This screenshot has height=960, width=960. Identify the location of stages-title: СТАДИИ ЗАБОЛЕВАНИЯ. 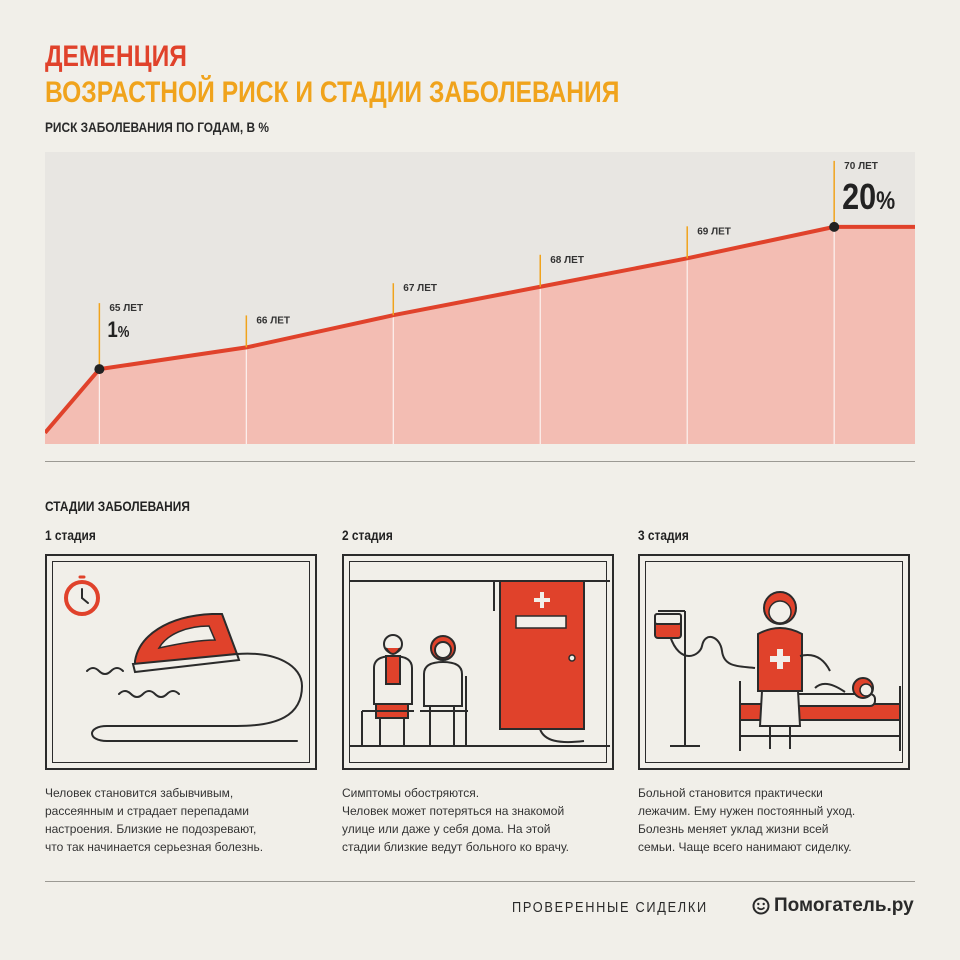
(117, 506).